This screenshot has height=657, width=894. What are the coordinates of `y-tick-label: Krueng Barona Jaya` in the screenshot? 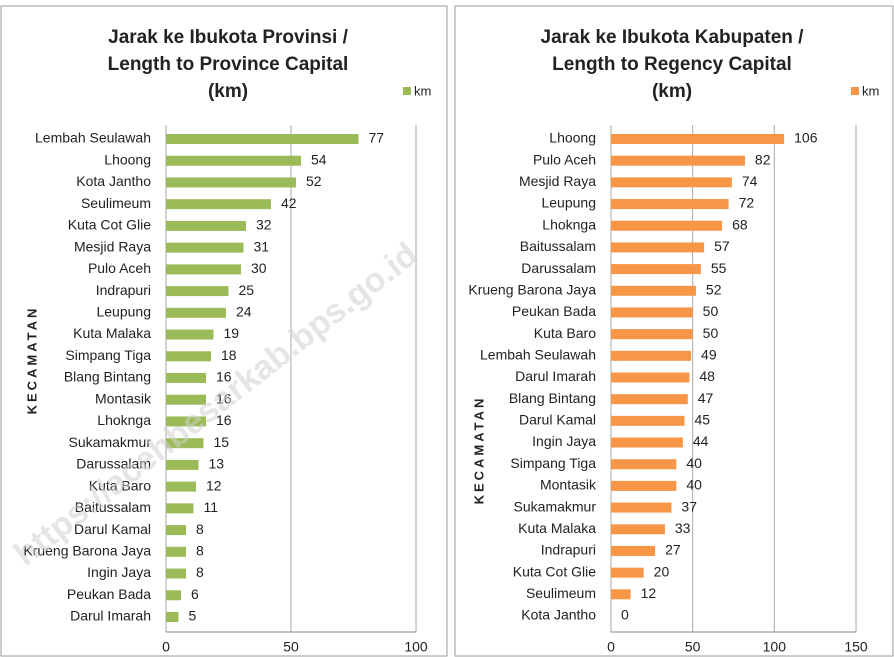 It's located at (532, 289).